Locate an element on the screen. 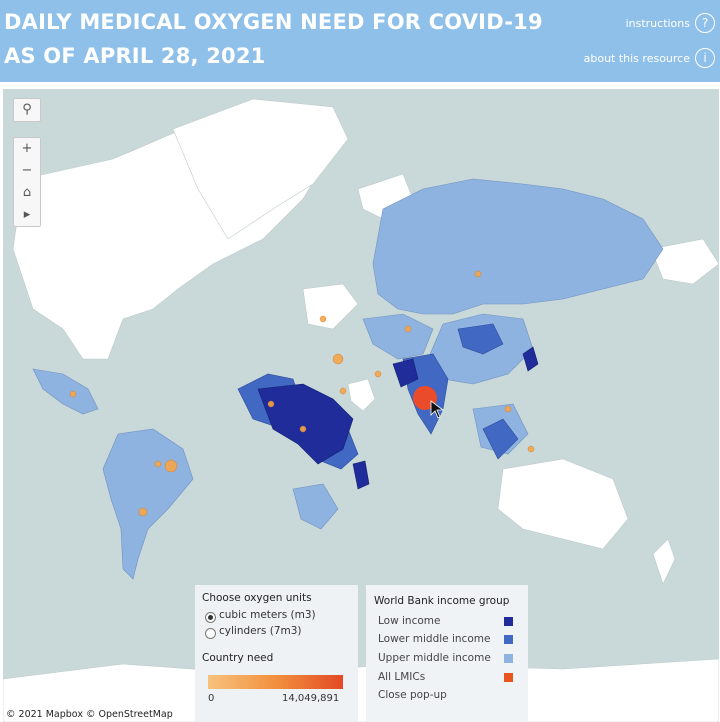 This screenshot has height=722, width=720. instructions-link: instructions is located at coordinates (657, 23).